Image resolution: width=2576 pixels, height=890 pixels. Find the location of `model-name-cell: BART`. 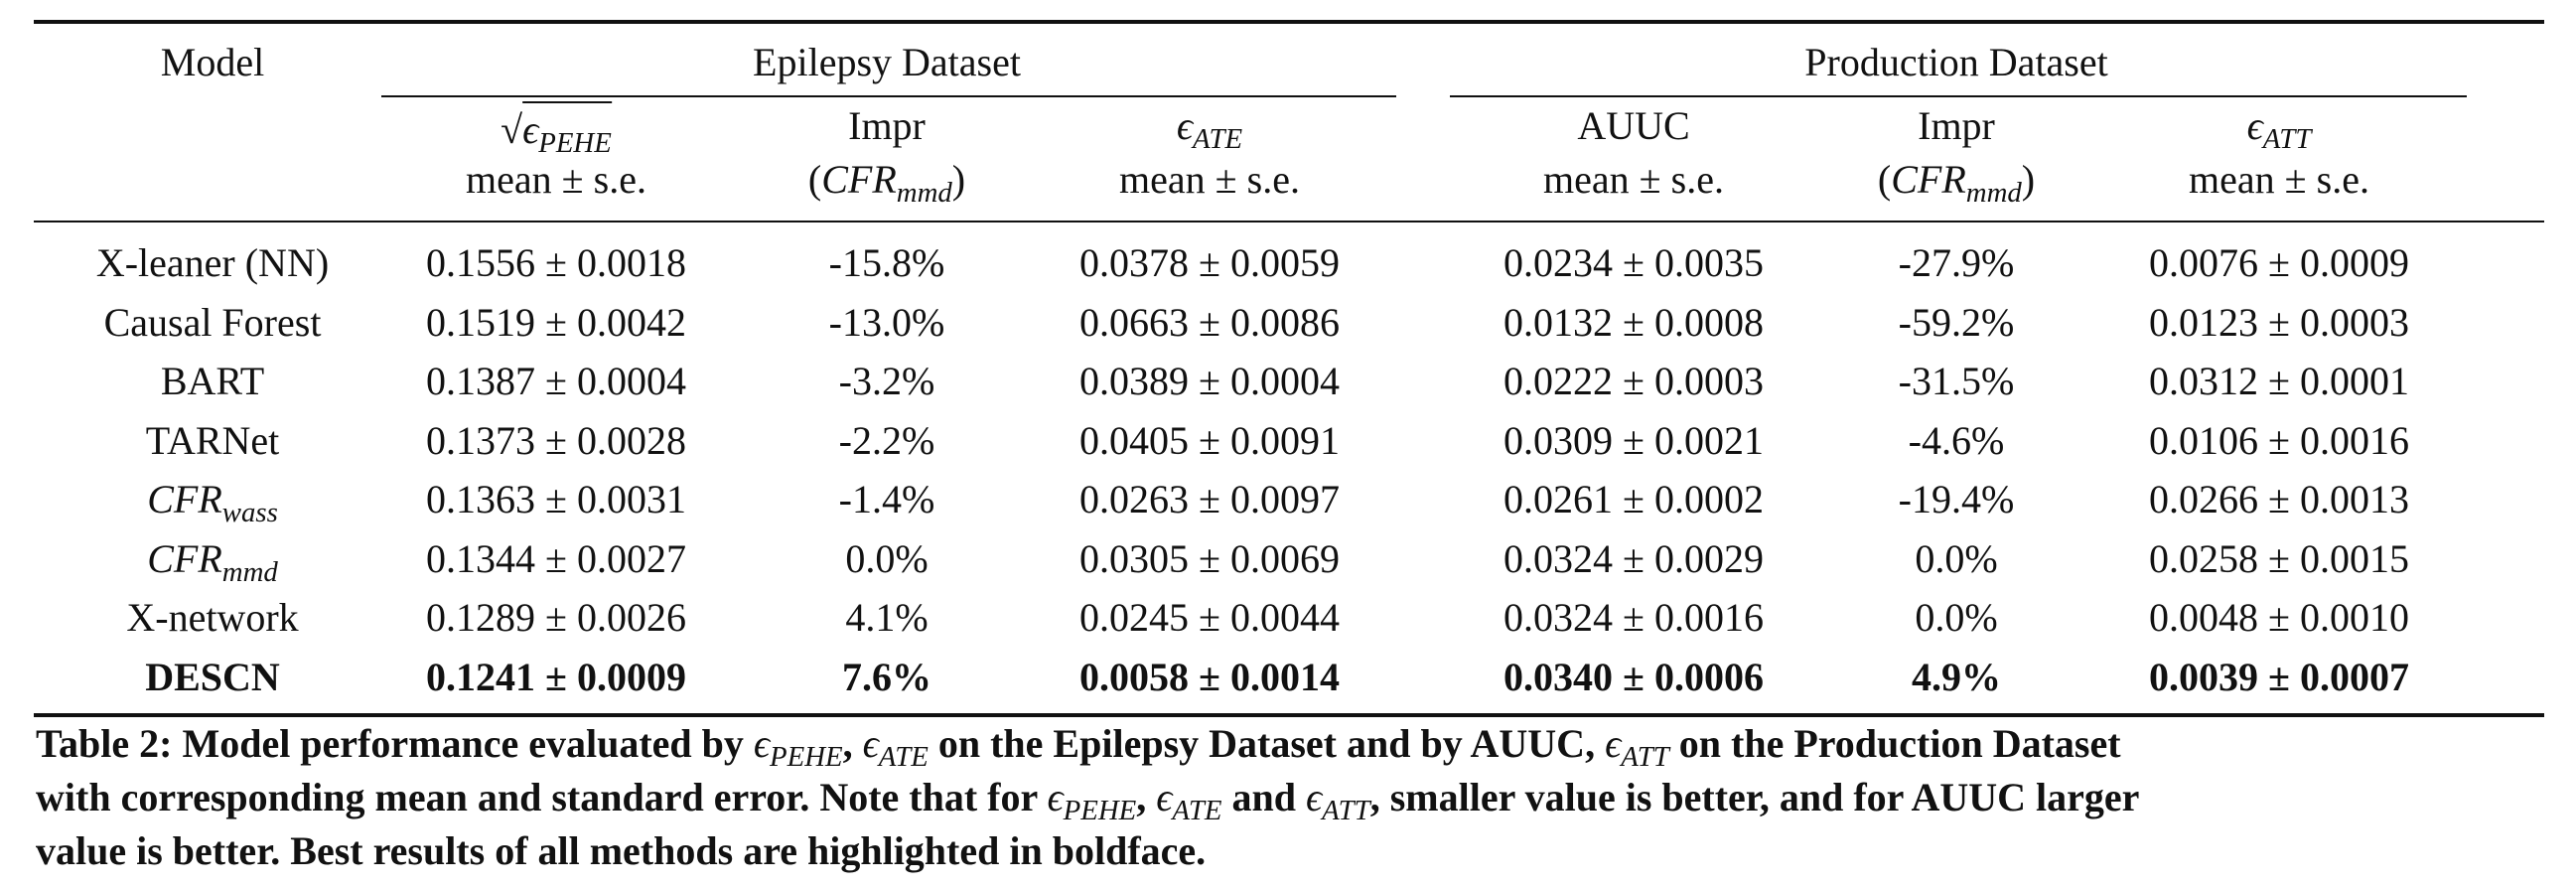

model-name-cell: BART is located at coordinates (213, 381).